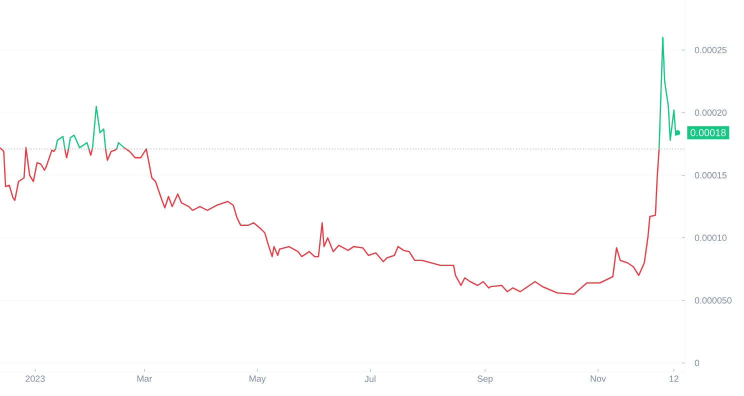 This screenshot has width=744, height=396. I want to click on y-tick-label: 0.000050, so click(713, 300).